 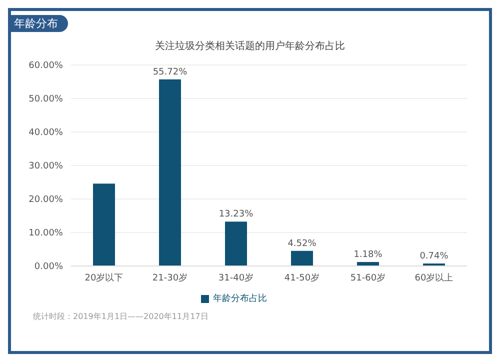 I want to click on data-label: 0.74%, so click(x=434, y=257).